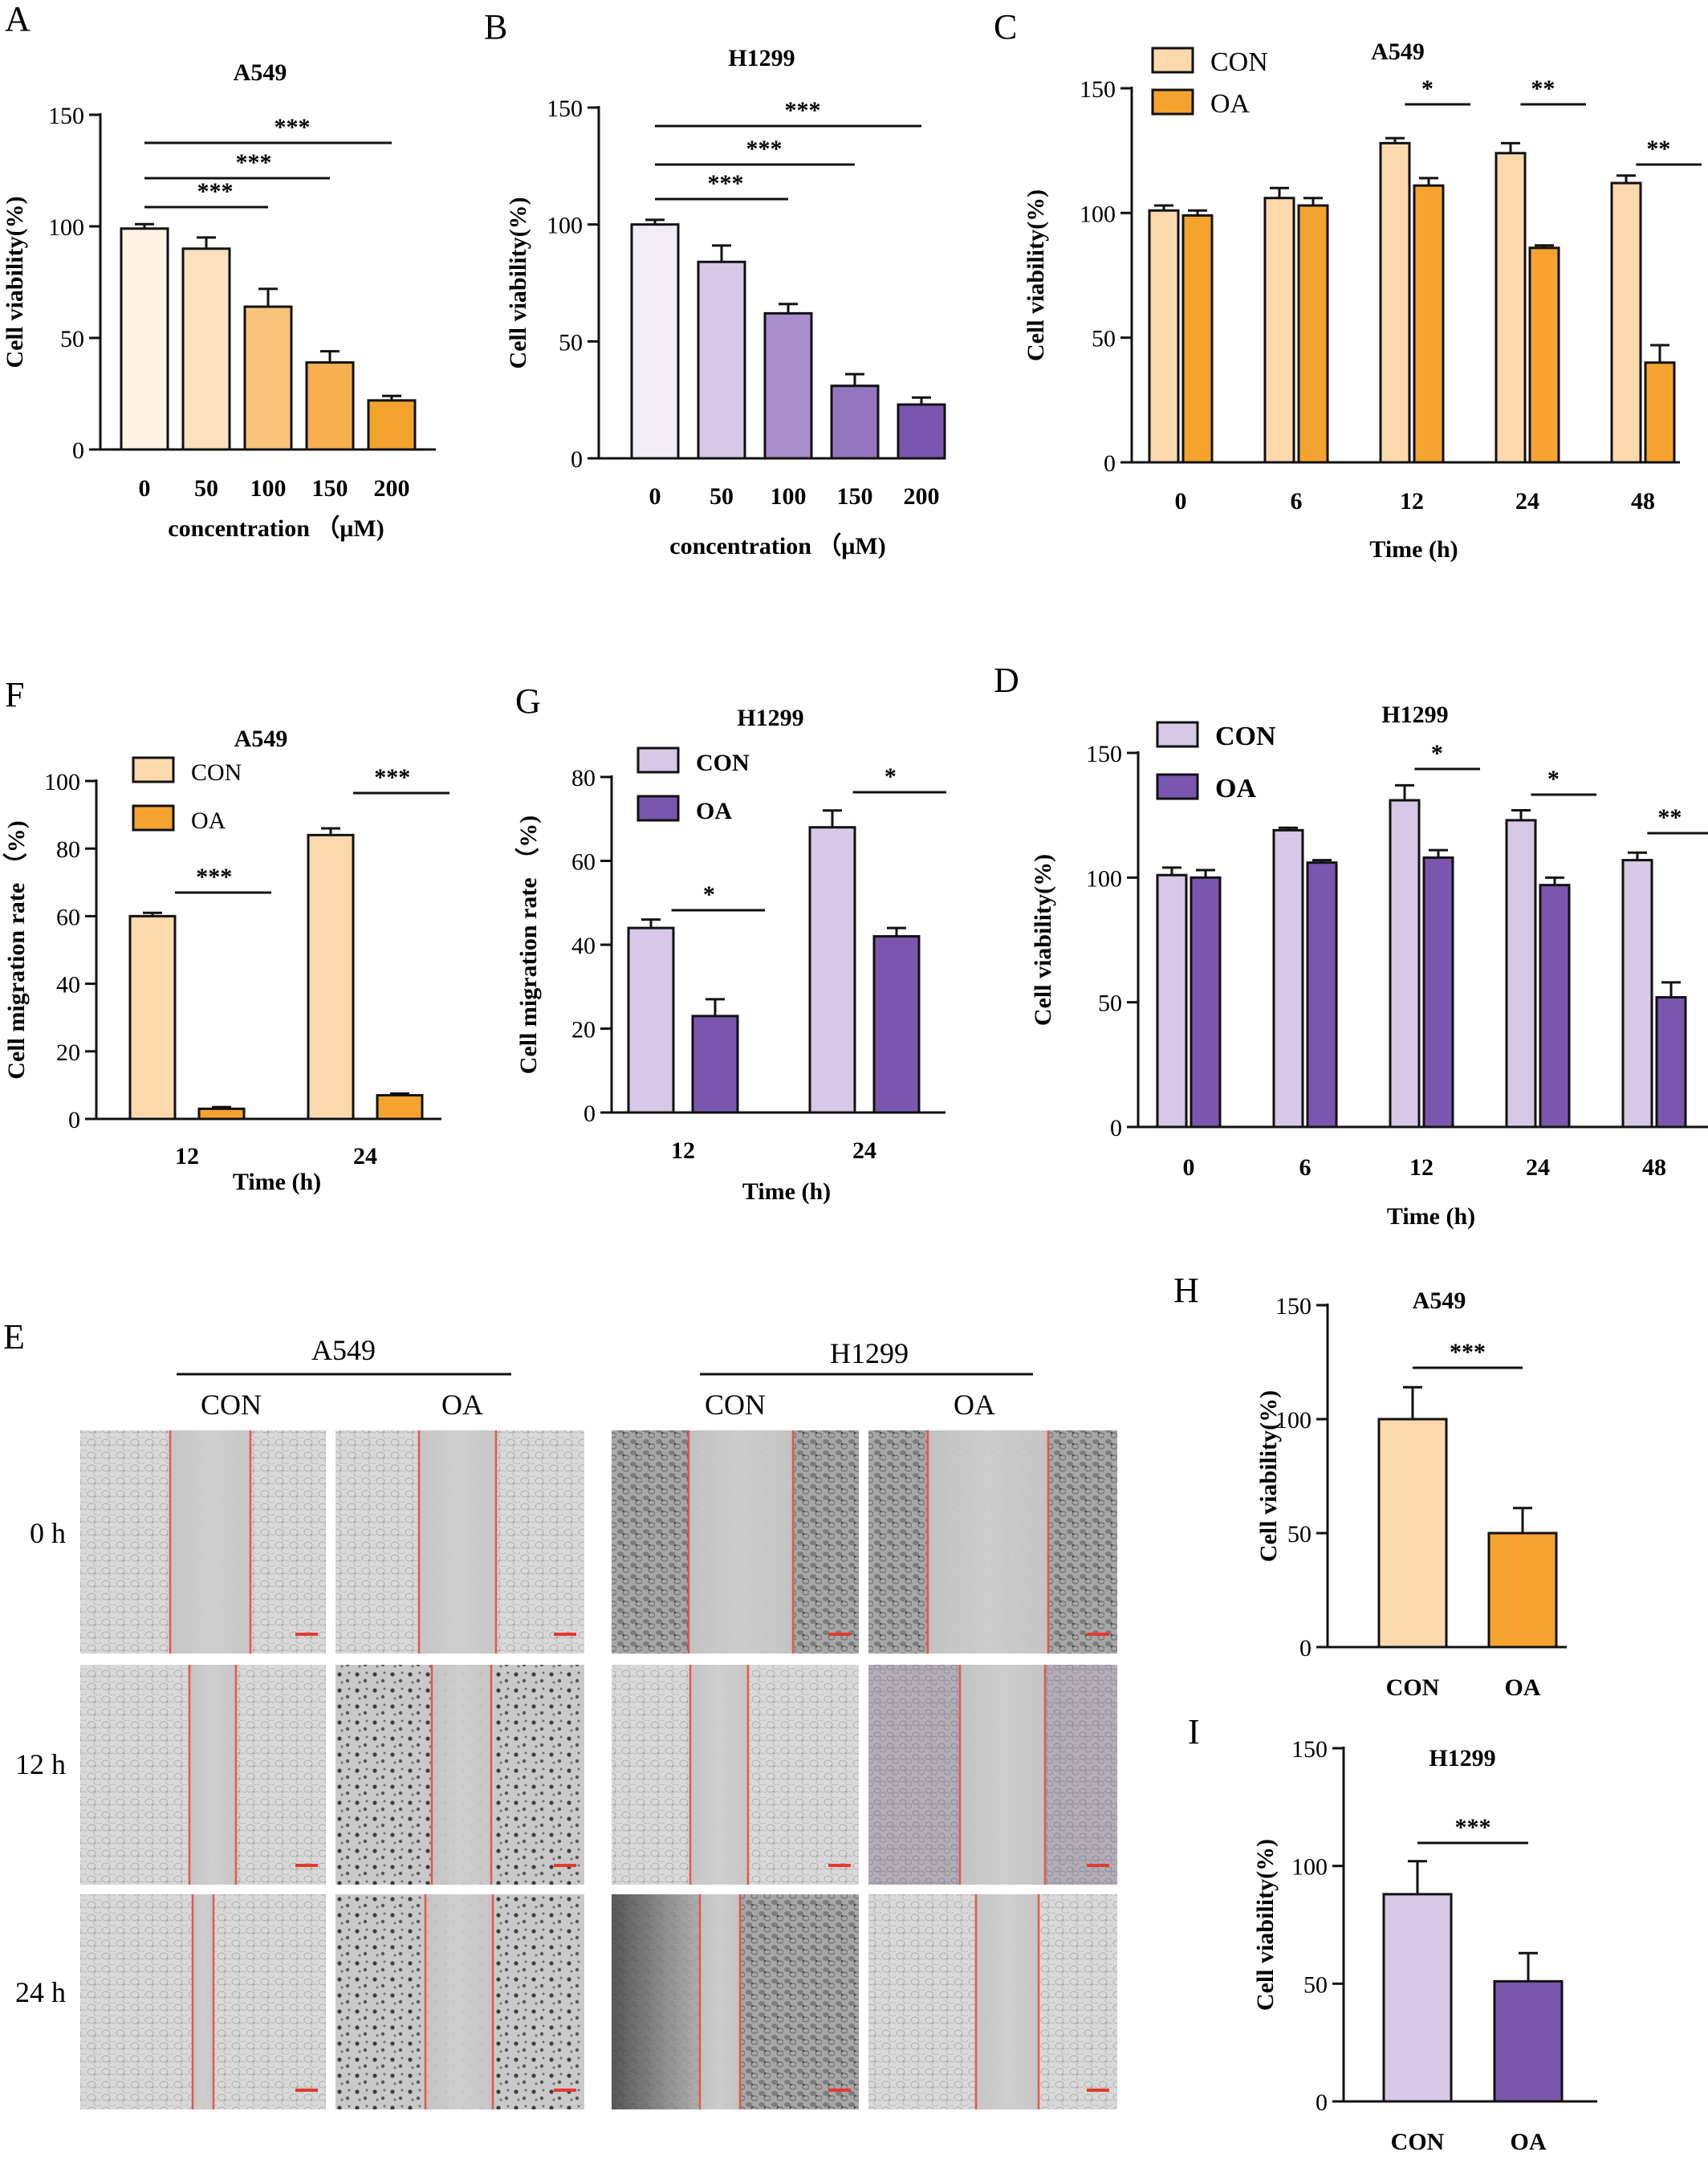 This screenshot has height=2160, width=1708. What do you see at coordinates (276, 528) in the screenshot?
I see `x-axis-label: concentration （μM)` at bounding box center [276, 528].